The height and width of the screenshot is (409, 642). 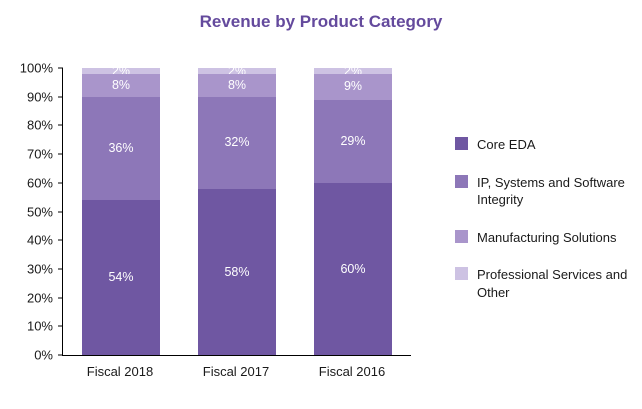 I want to click on stacked-bar: 58% 32% 8% 2%, so click(x=237, y=210).